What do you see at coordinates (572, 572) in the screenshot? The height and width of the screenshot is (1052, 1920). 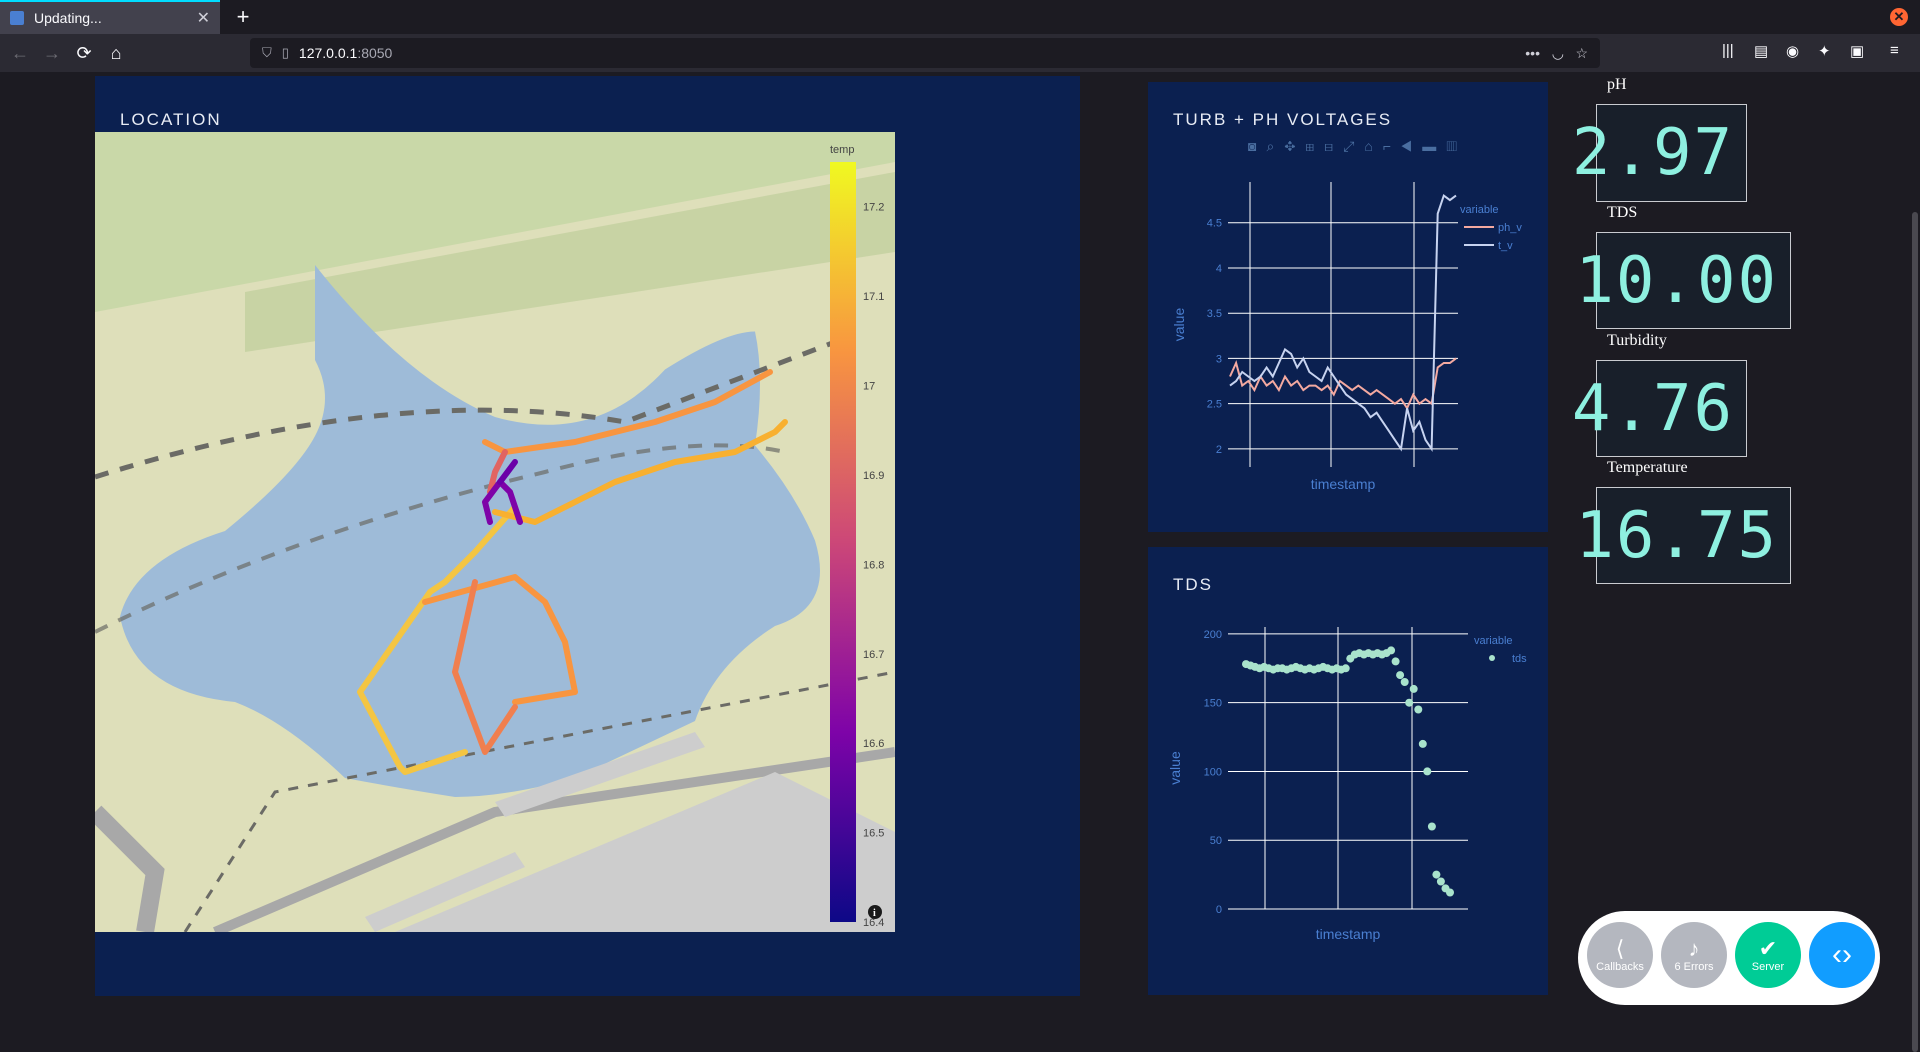 I see `gps-track` at bounding box center [572, 572].